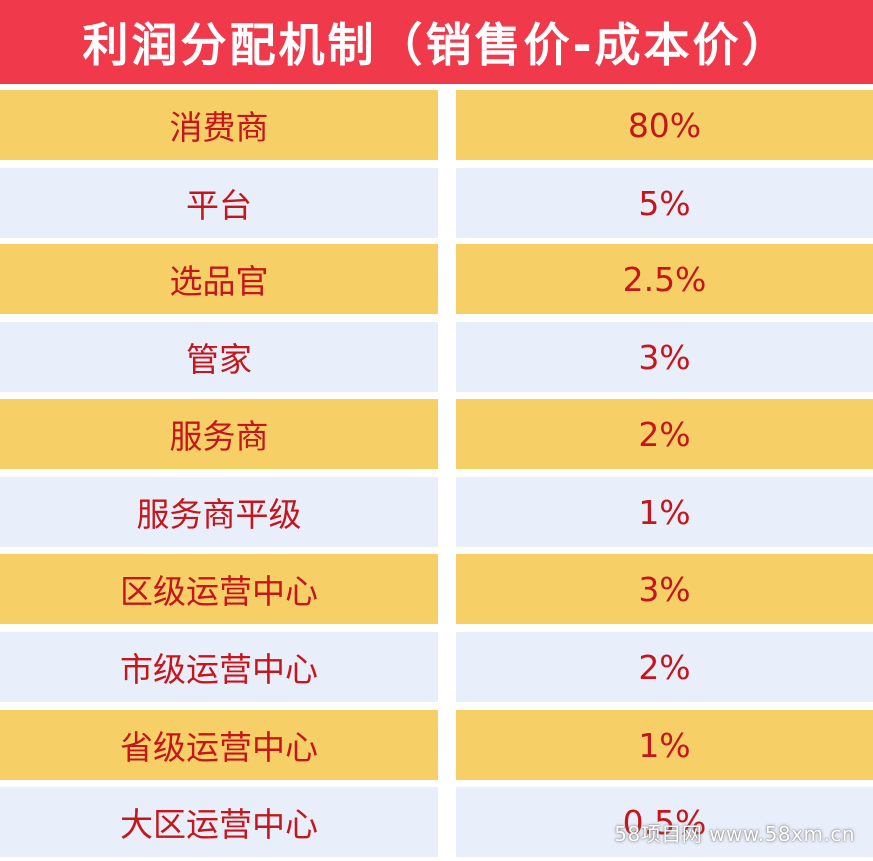  I want to click on role-cell: 选品官, so click(219, 279).